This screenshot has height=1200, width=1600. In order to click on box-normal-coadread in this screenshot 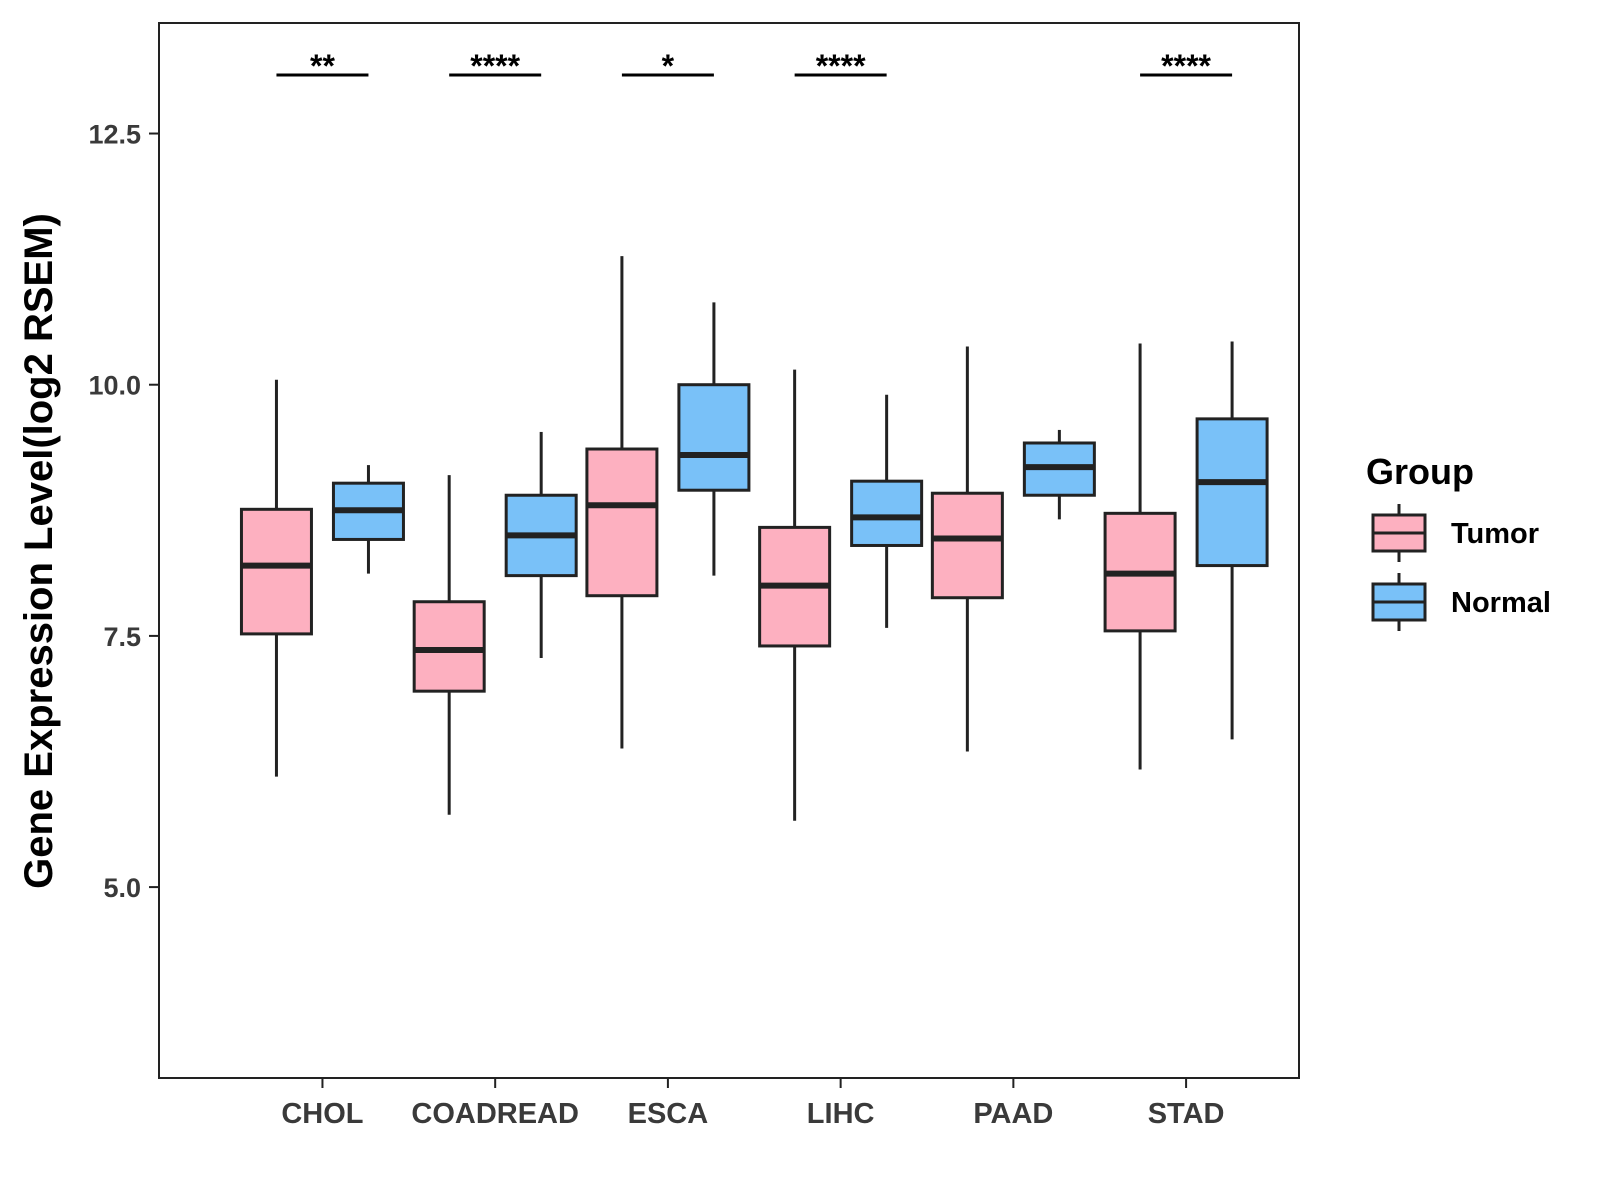, I will do `click(541, 545)`.